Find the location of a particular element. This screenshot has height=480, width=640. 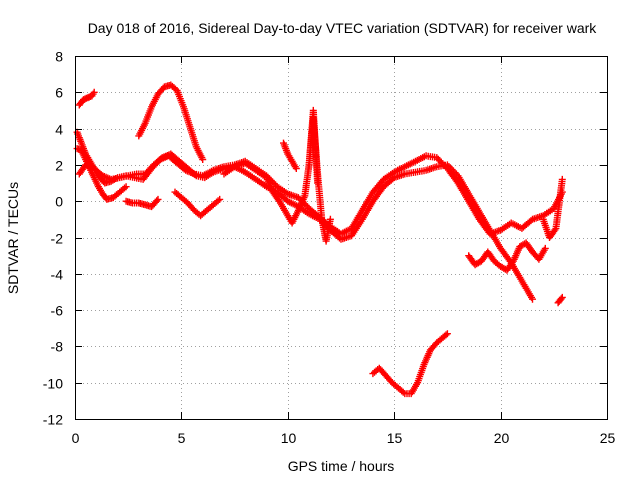

y-tick-label: 6 is located at coordinates (59, 93).